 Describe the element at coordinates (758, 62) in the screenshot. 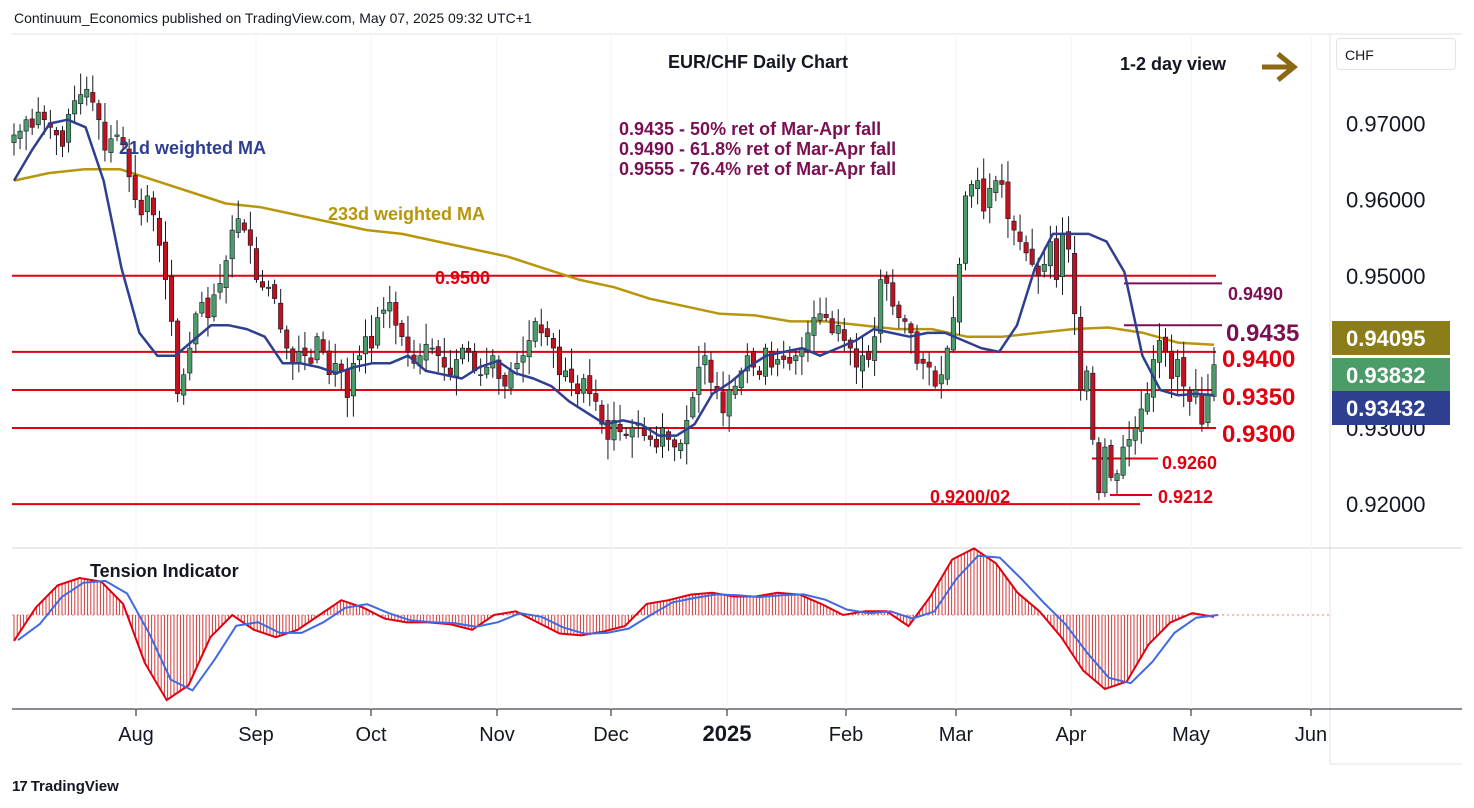

I see `chart-title: EUR/CHF Daily Chart` at that location.